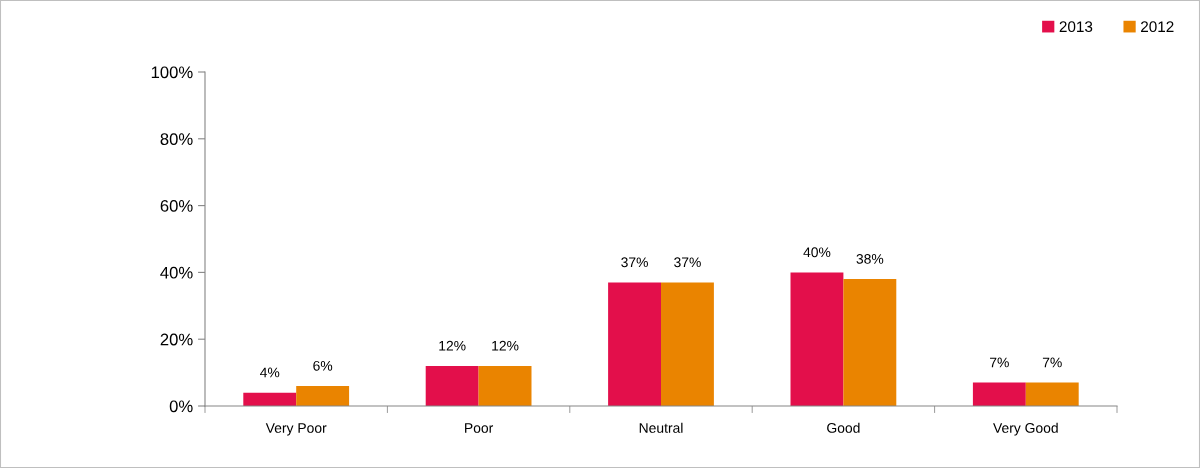  What do you see at coordinates (817, 252) in the screenshot?
I see `text: 40%` at bounding box center [817, 252].